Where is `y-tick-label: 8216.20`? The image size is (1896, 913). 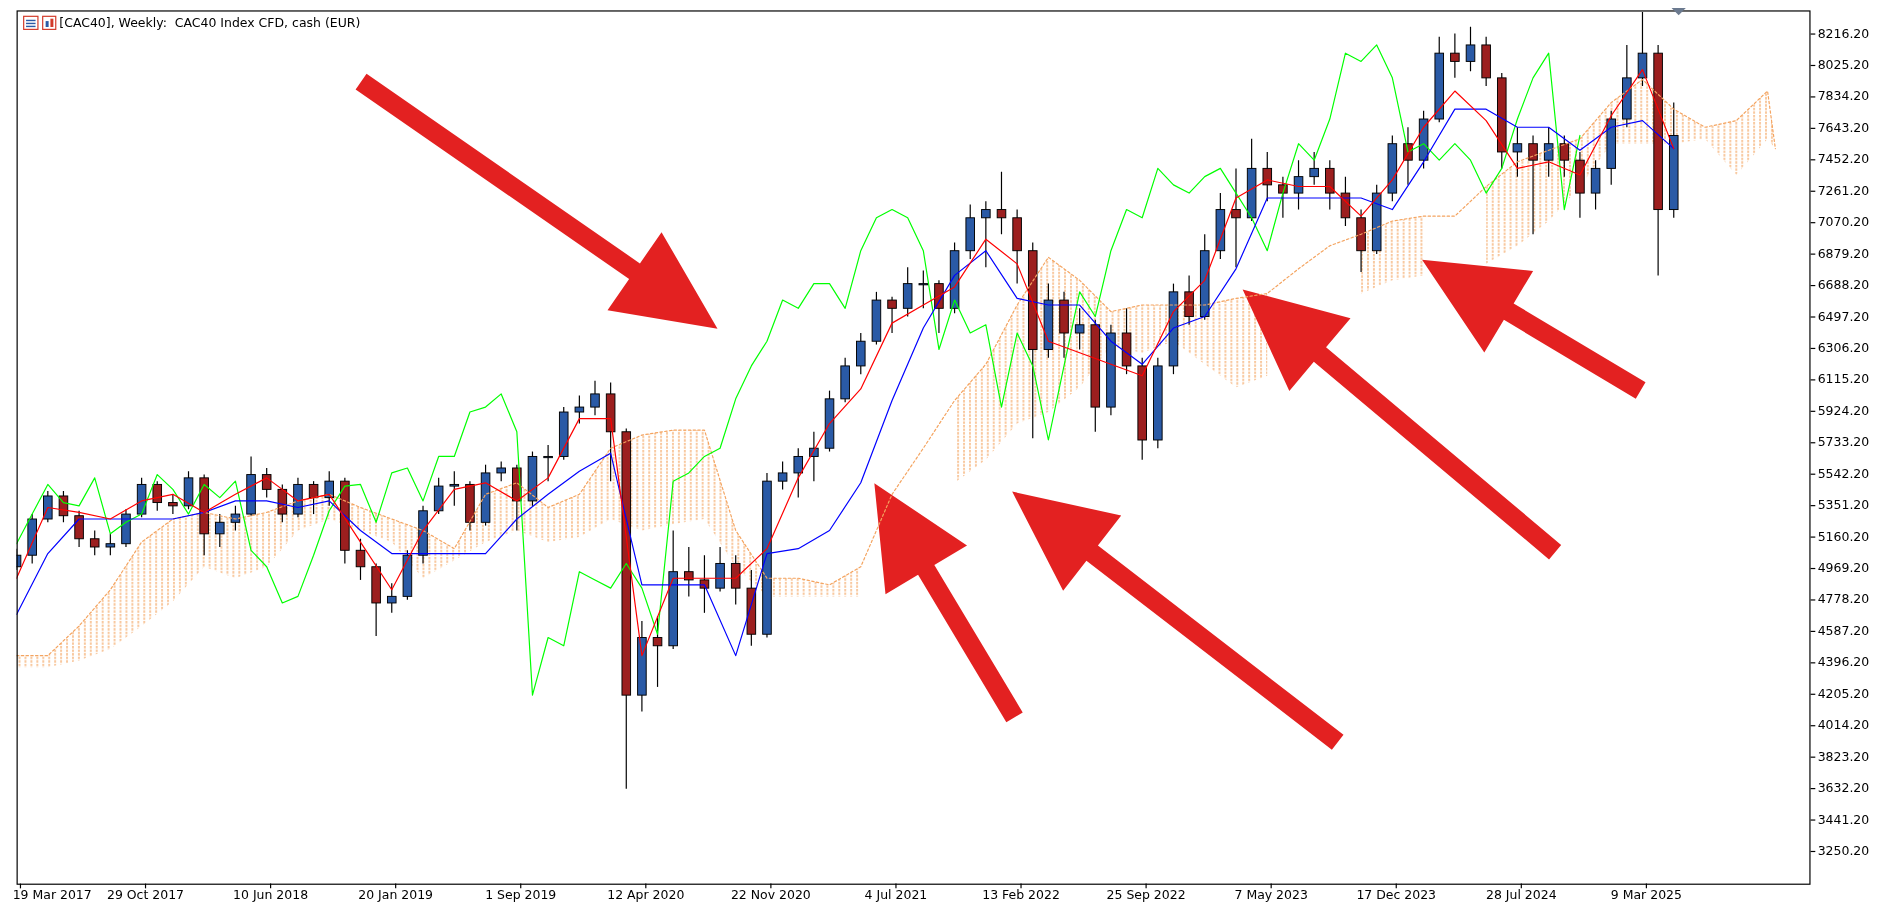
y-tick-label: 8216.20 is located at coordinates (1843, 33).